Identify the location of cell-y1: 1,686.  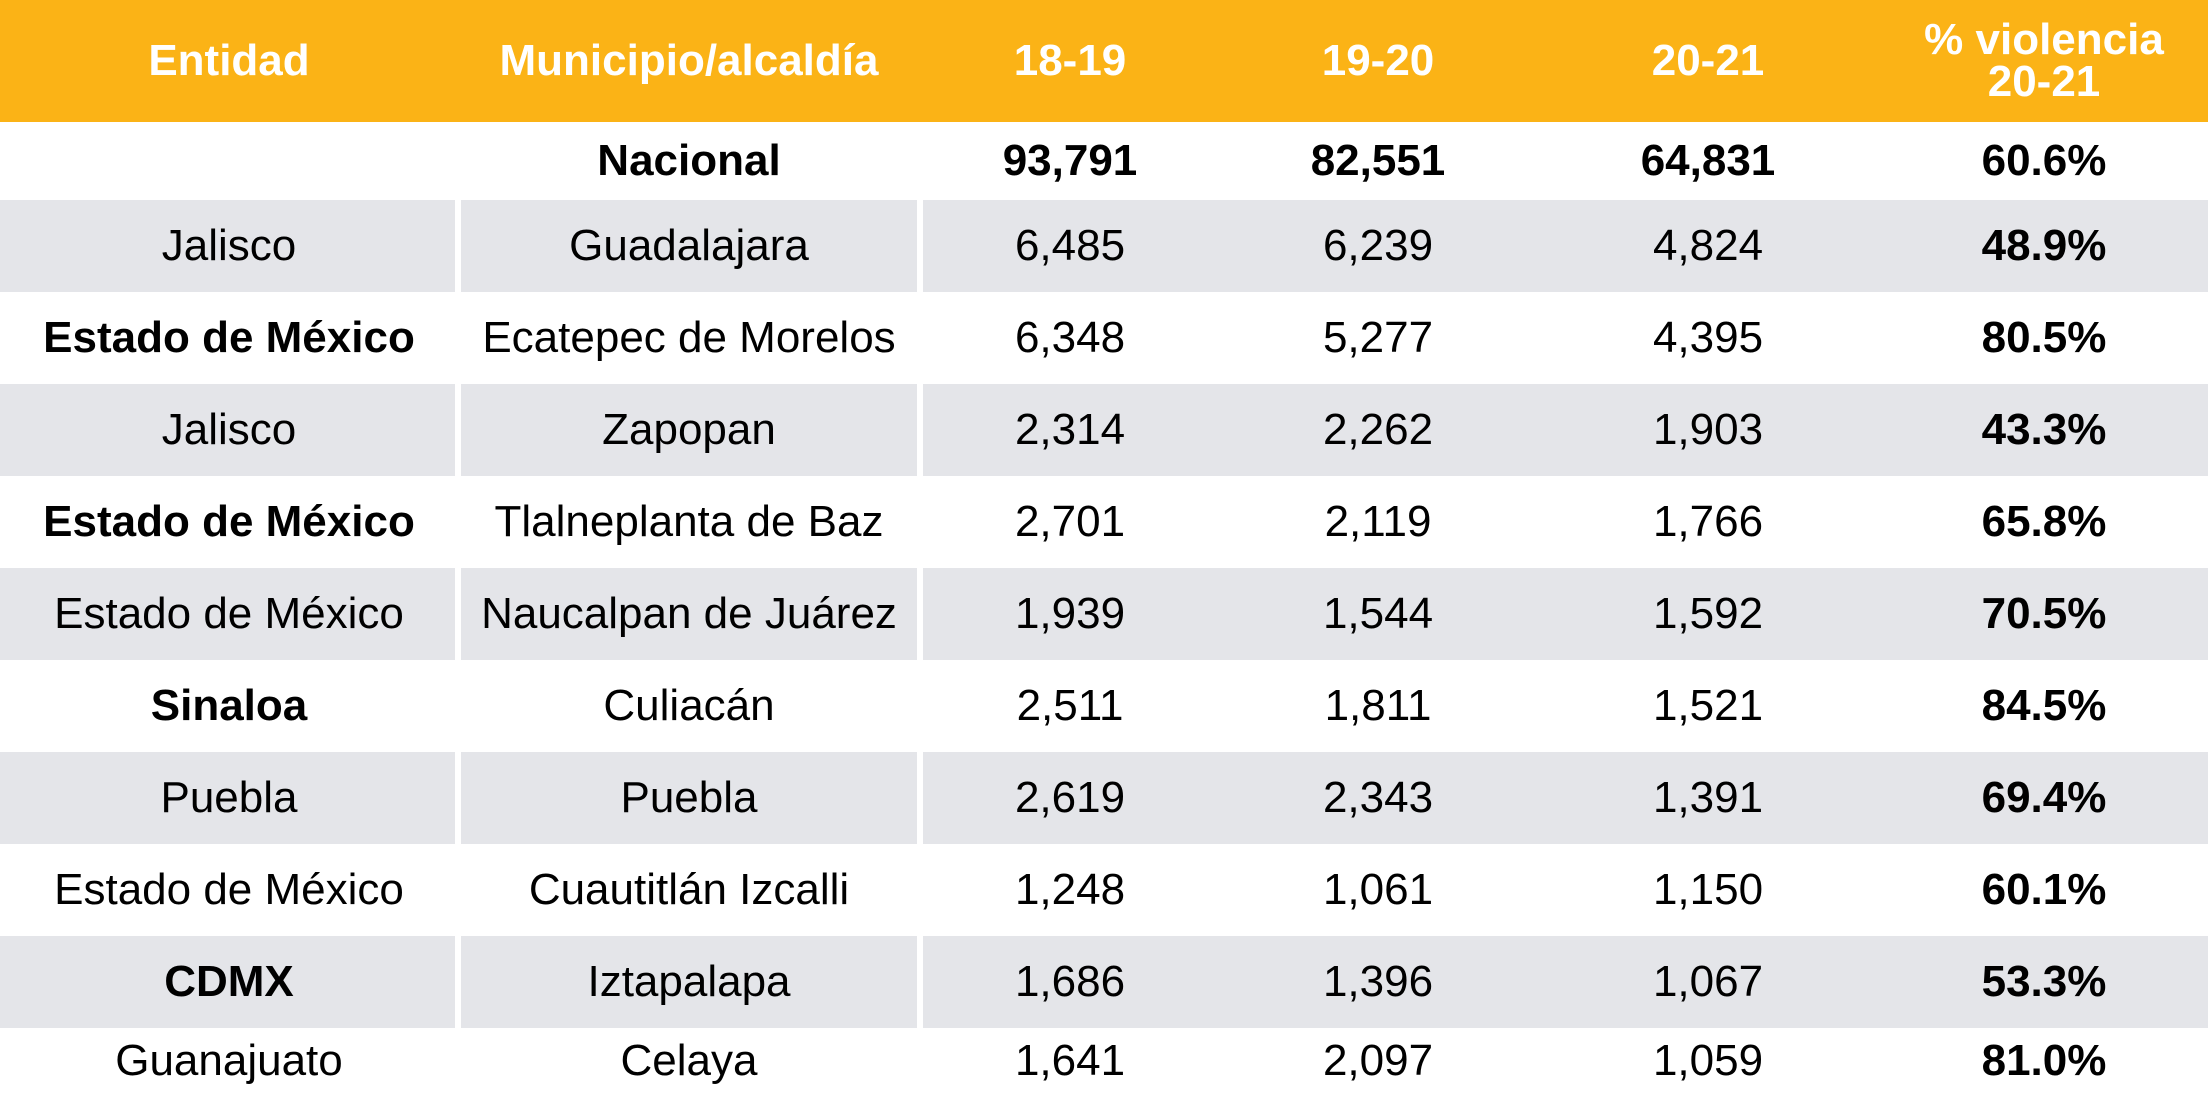
(1070, 981).